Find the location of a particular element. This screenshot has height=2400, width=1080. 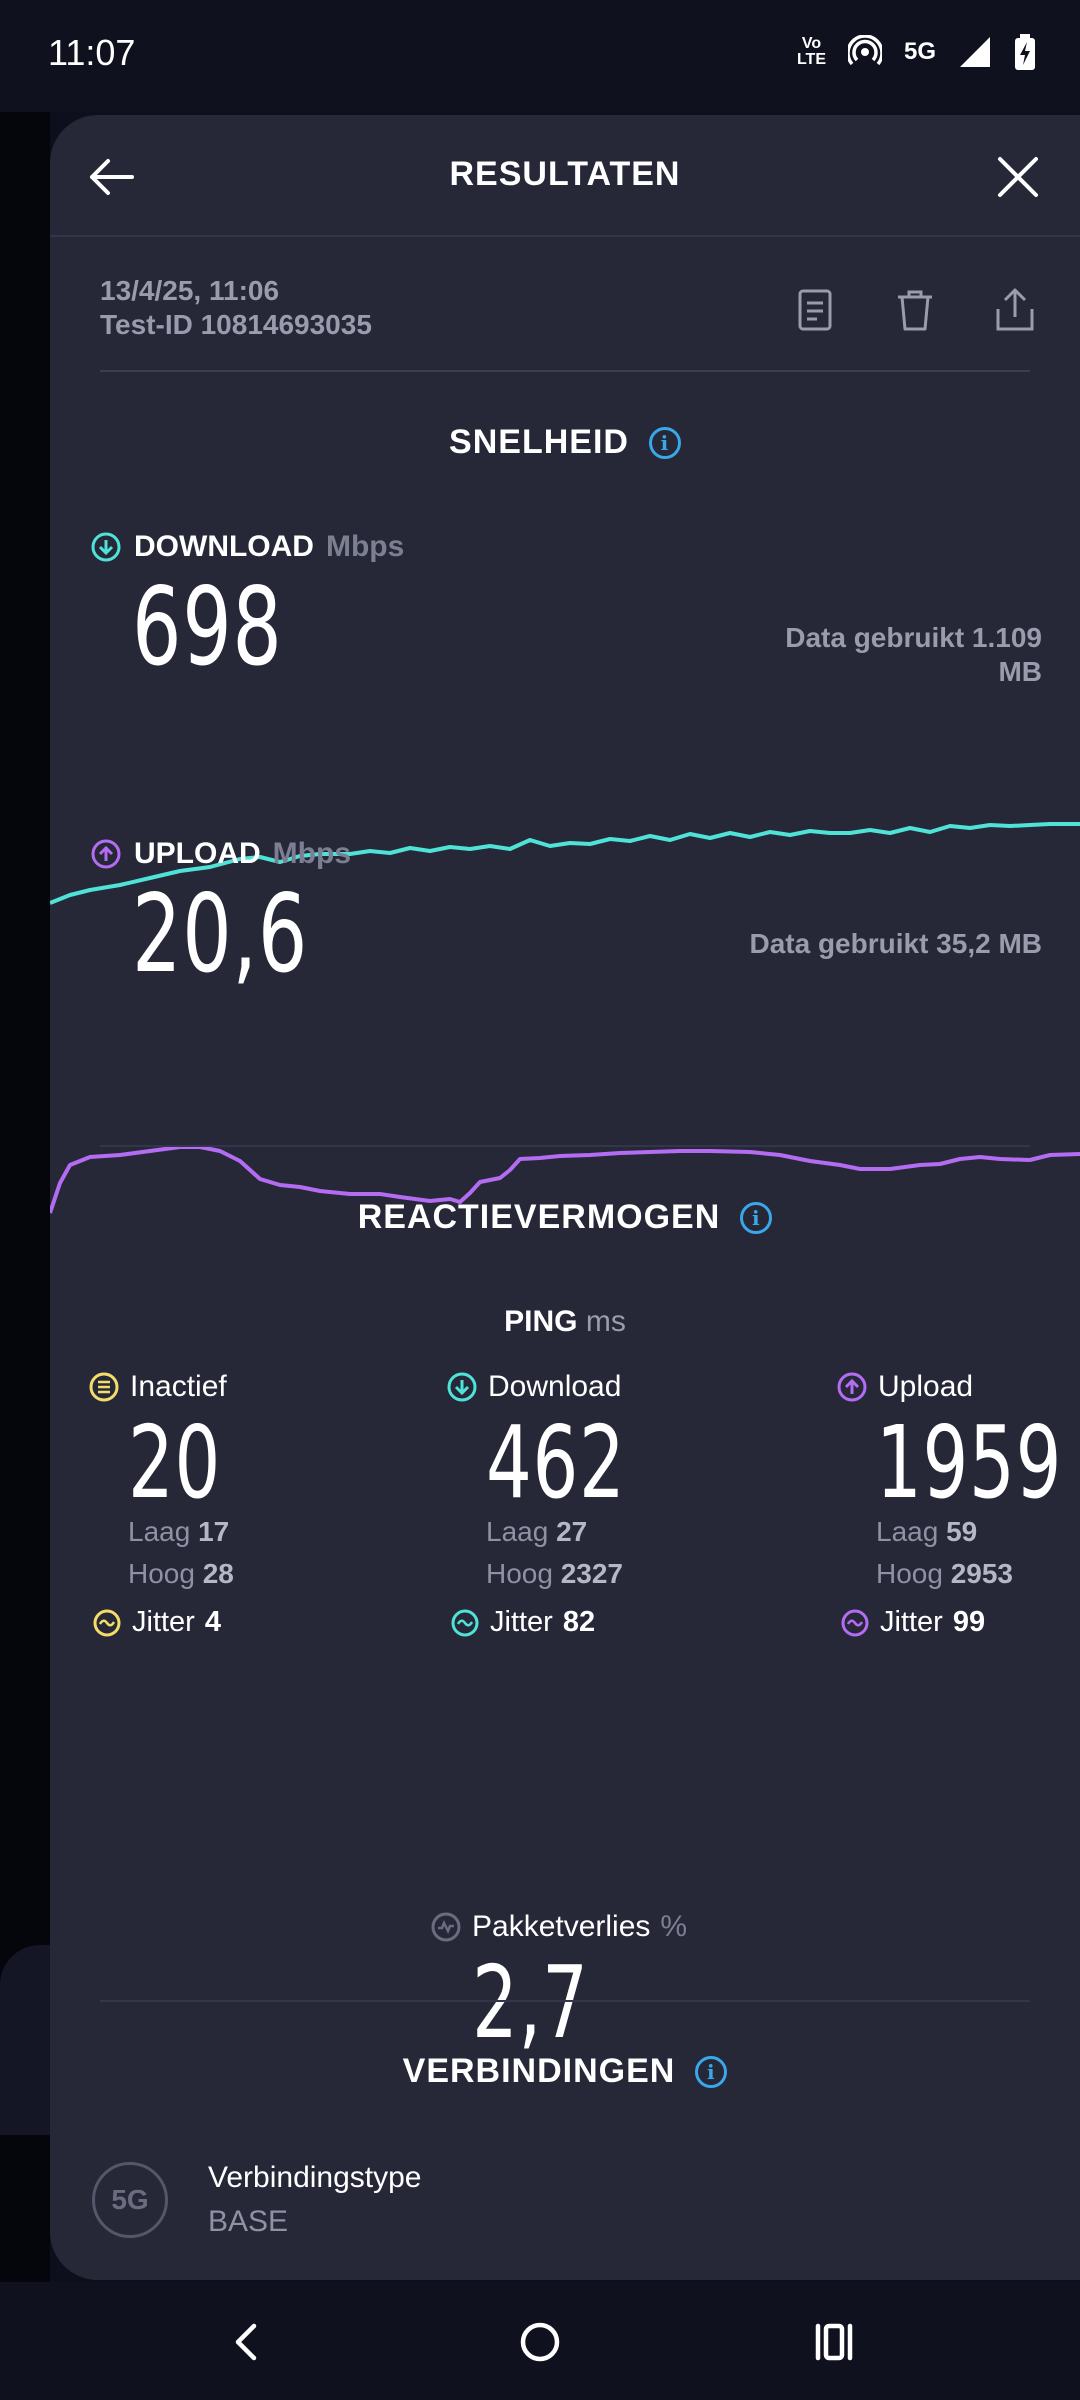

status-icons: Vo LTE 5G is located at coordinates (916, 52).